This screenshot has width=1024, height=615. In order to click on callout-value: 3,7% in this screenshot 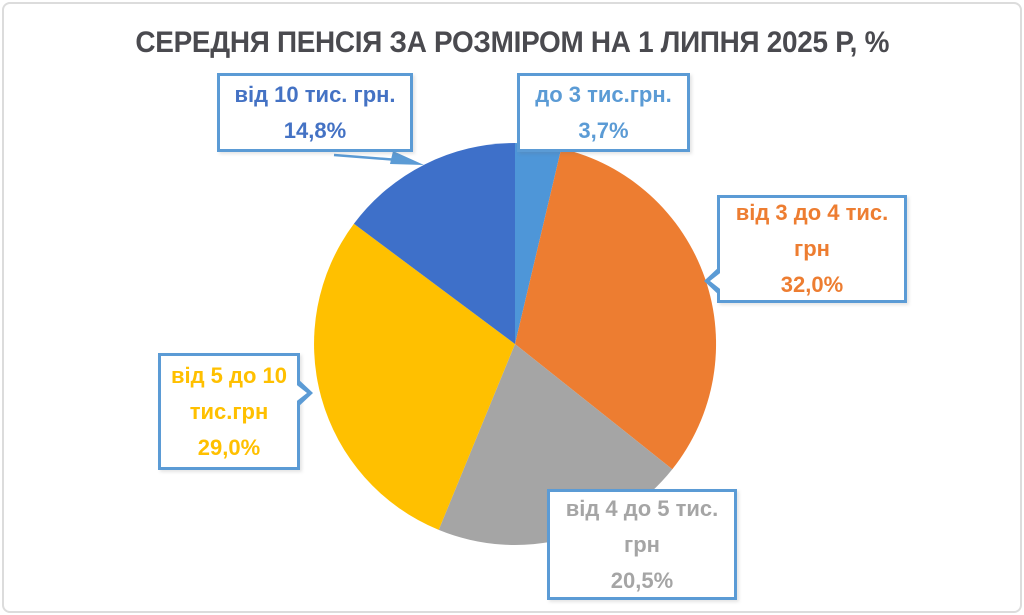, I will do `click(603, 130)`.